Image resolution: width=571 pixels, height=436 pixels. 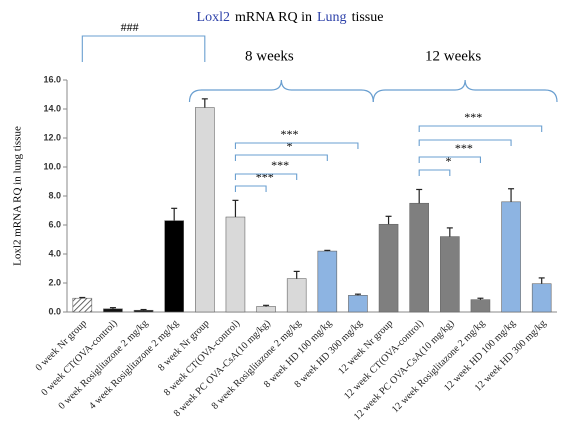 What do you see at coordinates (54, 195) in the screenshot?
I see `y-tick-label: 8.0` at bounding box center [54, 195].